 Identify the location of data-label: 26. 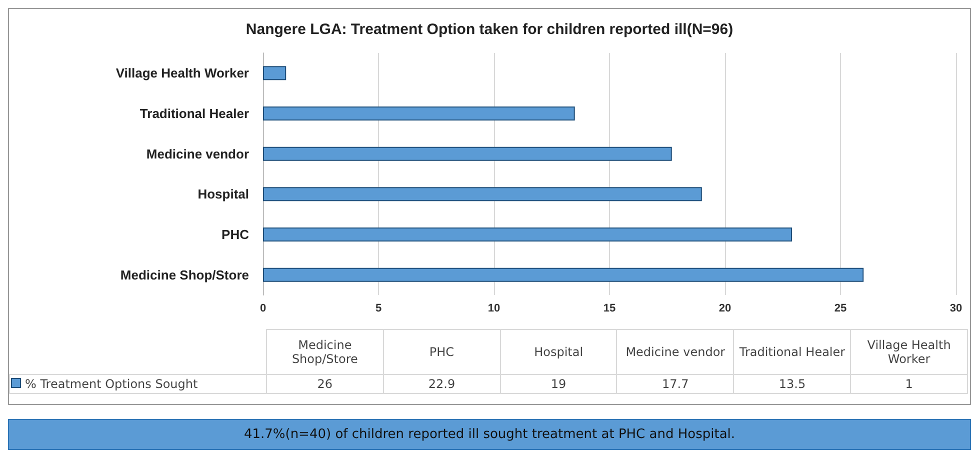
(325, 384).